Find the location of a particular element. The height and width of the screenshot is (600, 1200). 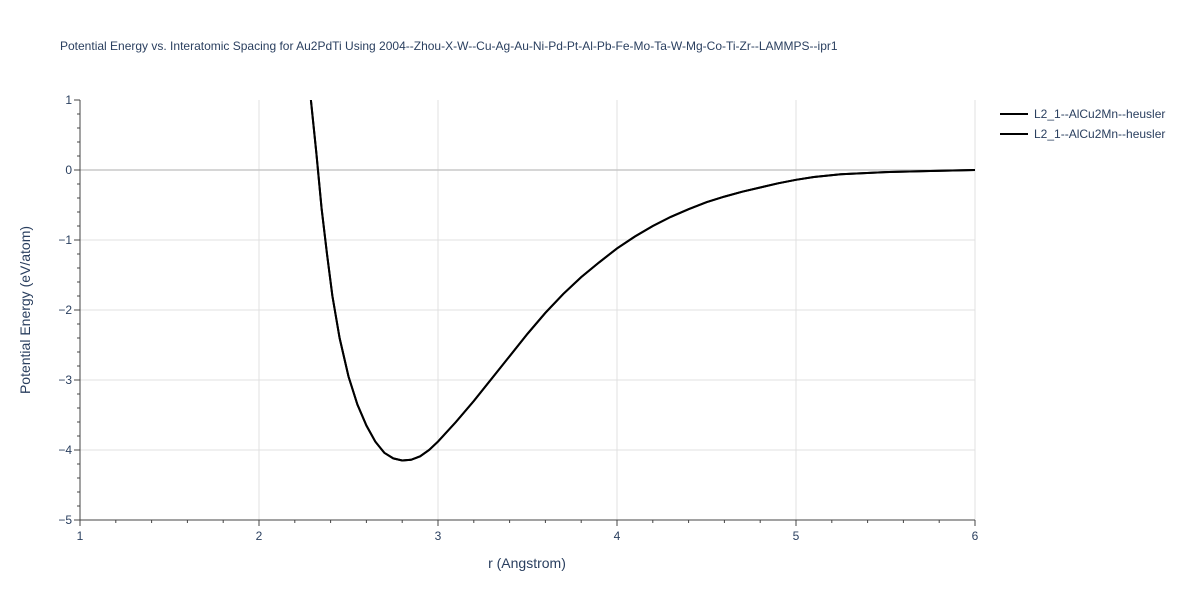

x-tick-label: 2 is located at coordinates (259, 536).